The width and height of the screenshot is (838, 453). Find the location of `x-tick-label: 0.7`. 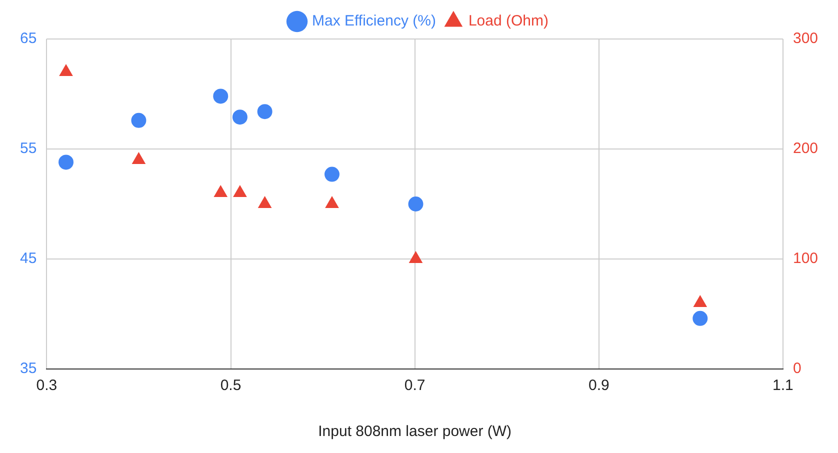

x-tick-label: 0.7 is located at coordinates (415, 385).